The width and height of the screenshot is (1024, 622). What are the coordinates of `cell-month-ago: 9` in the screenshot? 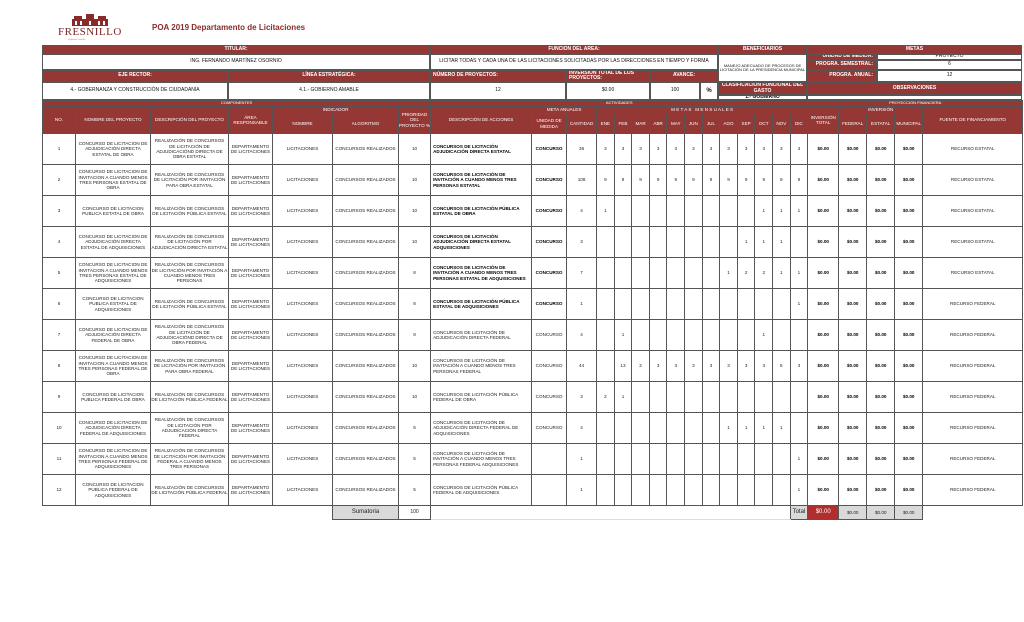 It's located at (728, 180).